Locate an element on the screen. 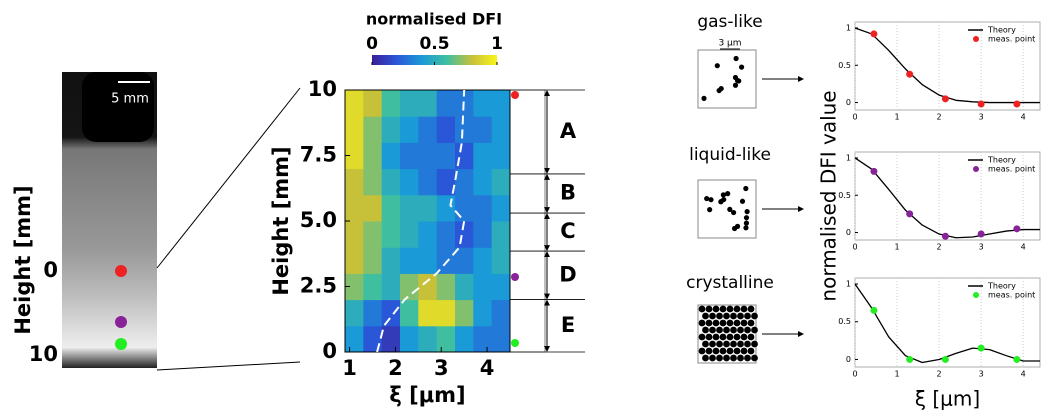  colorbar-title: normalised DFI is located at coordinates (434, 19).